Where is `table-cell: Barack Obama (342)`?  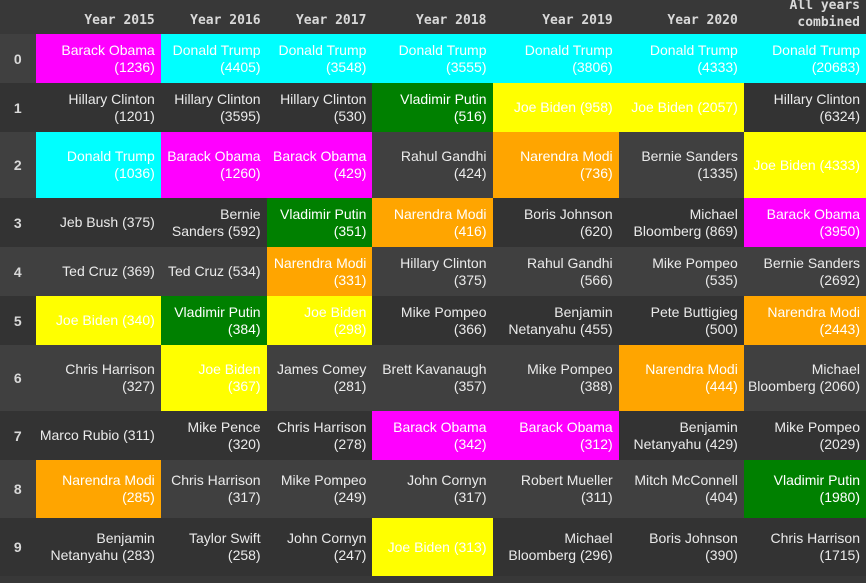 table-cell: Barack Obama (342) is located at coordinates (432, 435).